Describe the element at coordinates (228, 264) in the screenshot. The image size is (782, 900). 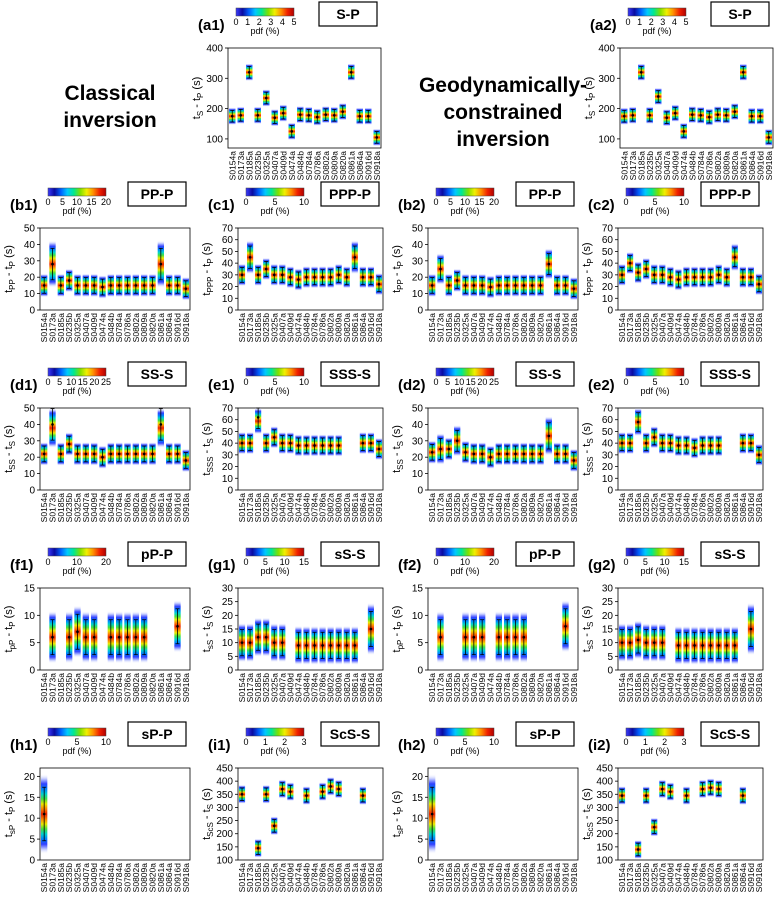
I see `y-tick-label: 40` at that location.